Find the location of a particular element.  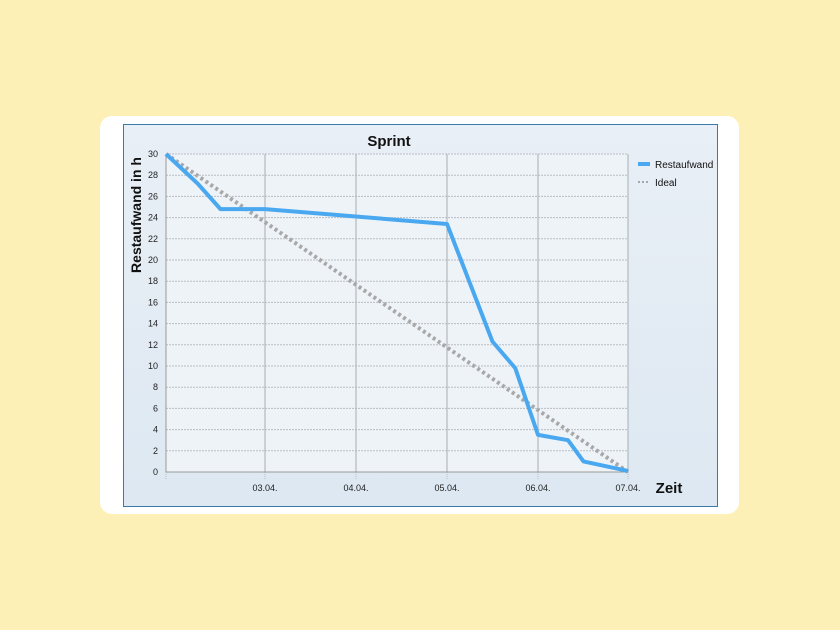

x-tick-label: 03.04. is located at coordinates (264, 488).